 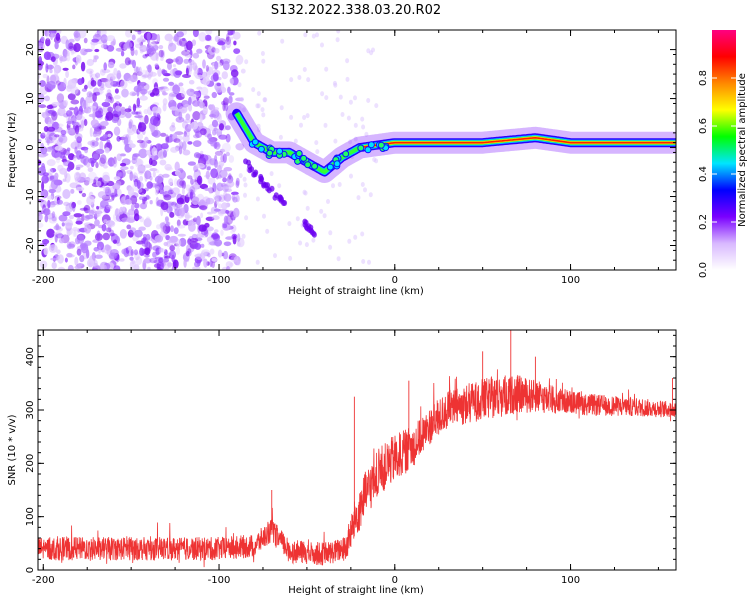 What do you see at coordinates (703, 126) in the screenshot?
I see `colorbar-tick-label: 0.6` at bounding box center [703, 126].